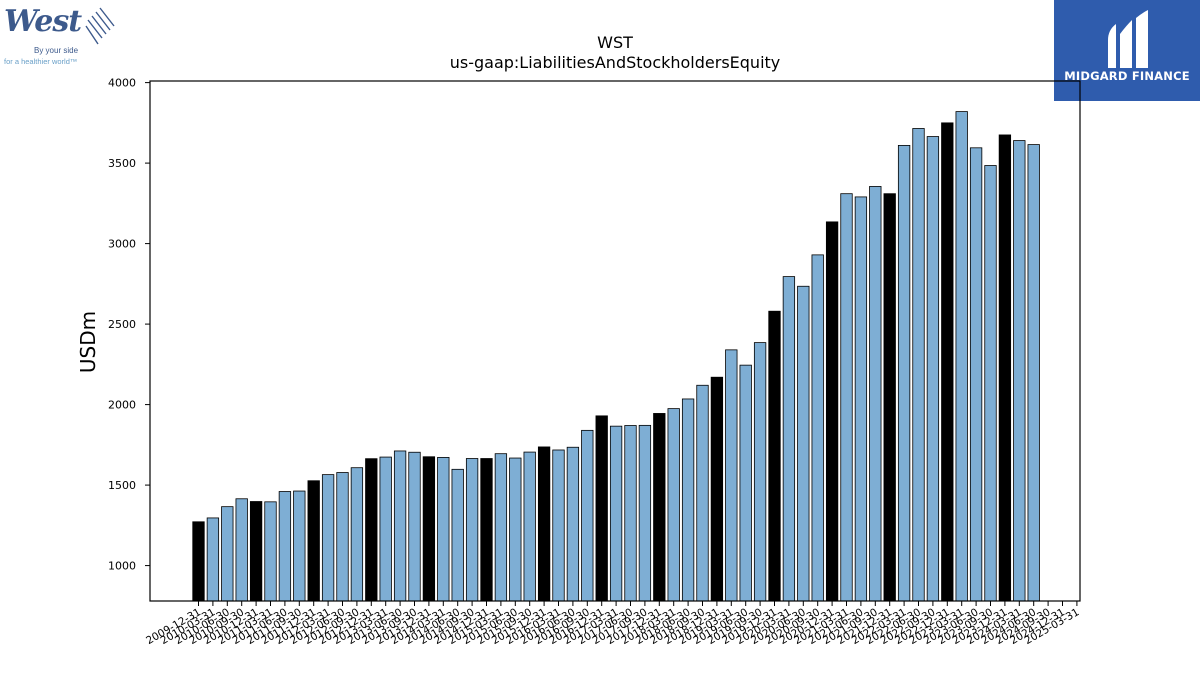  What do you see at coordinates (615, 62) in the screenshot?
I see `chart-subtitle: us-gaap:LiabilitiesAndStockholdersEquity` at bounding box center [615, 62].